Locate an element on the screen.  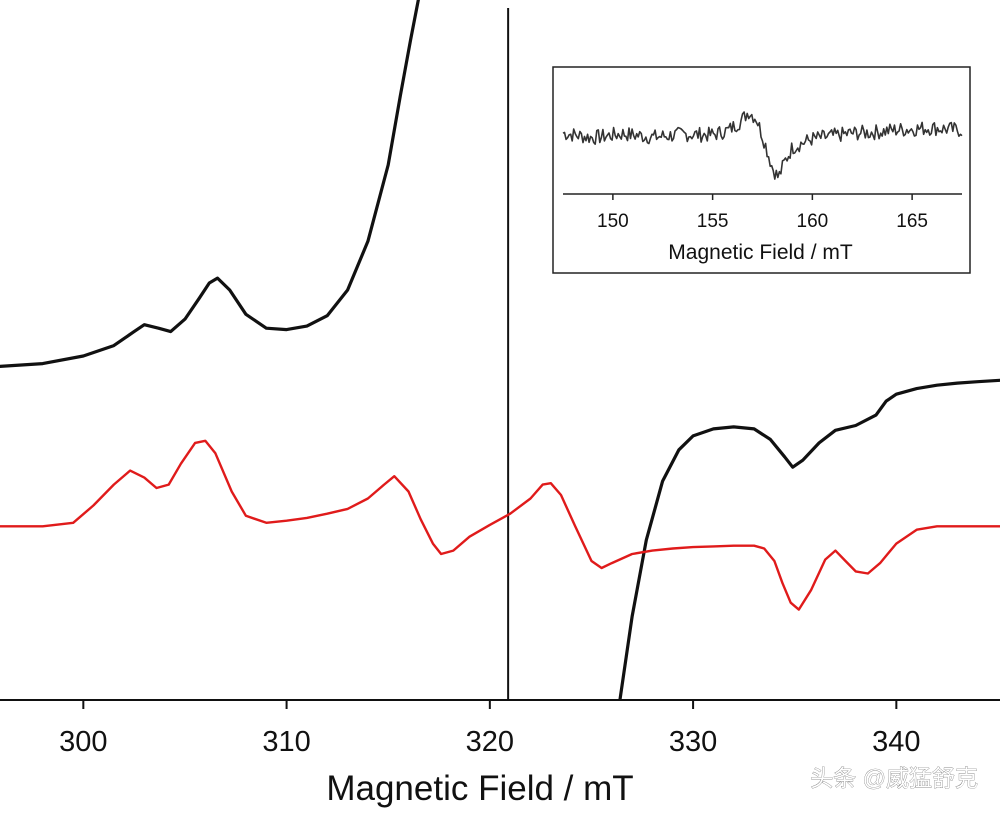
main-x-tick-label: 330 is located at coordinates (693, 742).